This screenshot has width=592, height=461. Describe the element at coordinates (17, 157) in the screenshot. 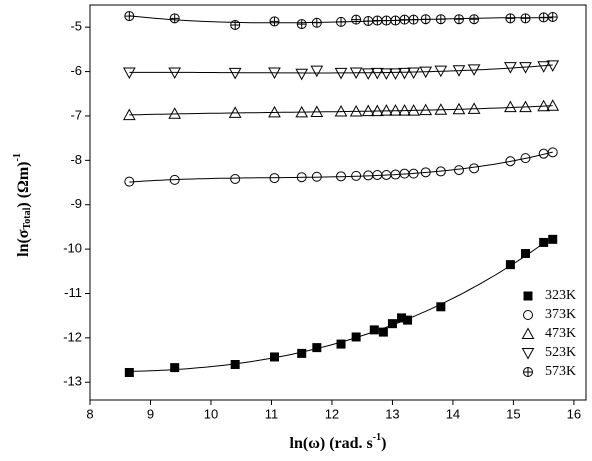

I see `y-label-sup: -1` at that location.